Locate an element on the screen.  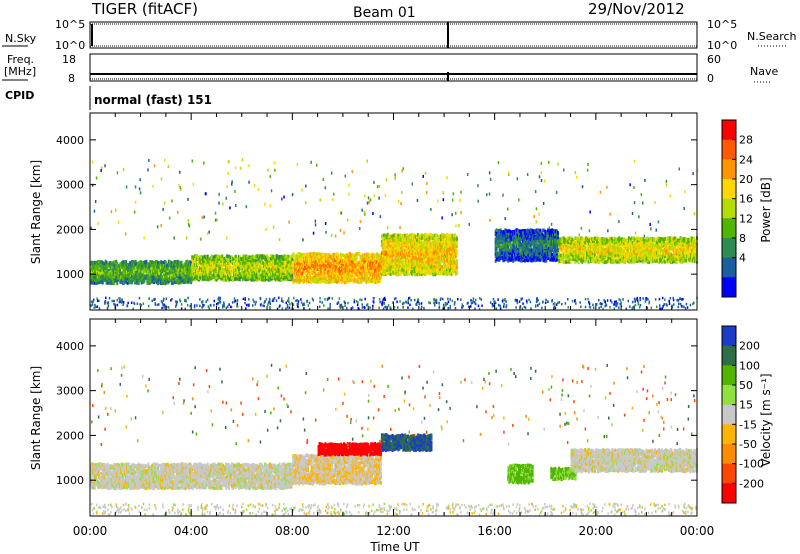
nsearch-tick-top: 10^5 is located at coordinates (722, 24).